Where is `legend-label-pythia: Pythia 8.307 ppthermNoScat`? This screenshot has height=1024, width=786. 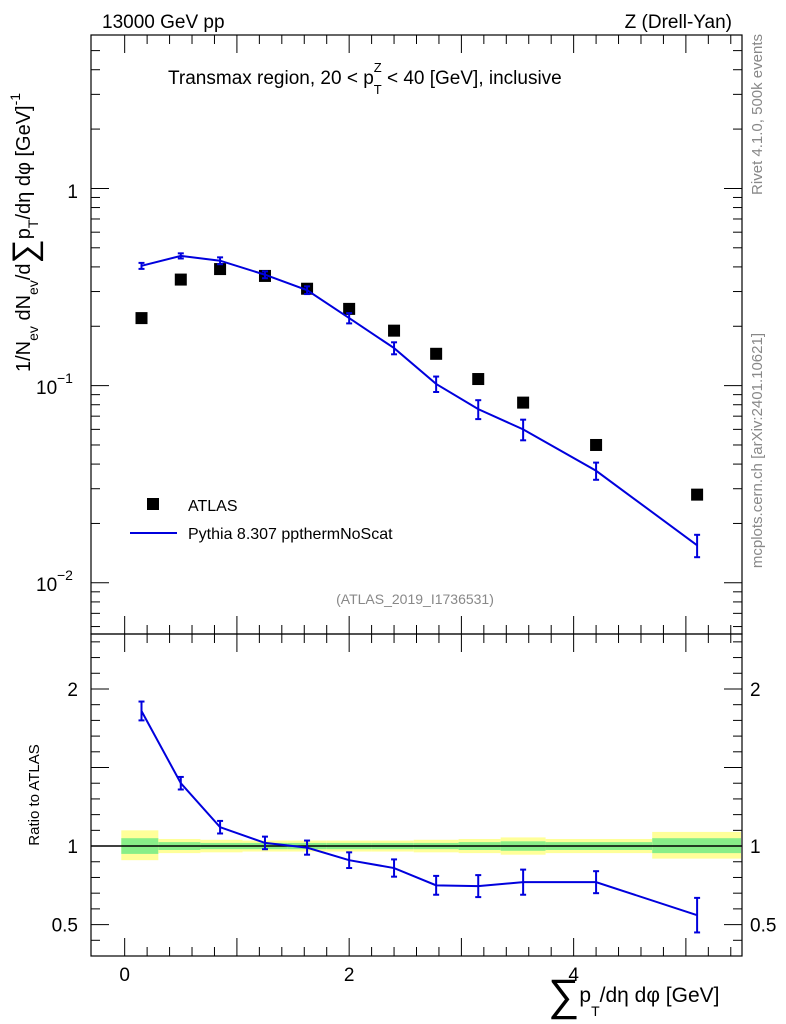 legend-label-pythia: Pythia 8.307 ppthermNoScat is located at coordinates (290, 534).